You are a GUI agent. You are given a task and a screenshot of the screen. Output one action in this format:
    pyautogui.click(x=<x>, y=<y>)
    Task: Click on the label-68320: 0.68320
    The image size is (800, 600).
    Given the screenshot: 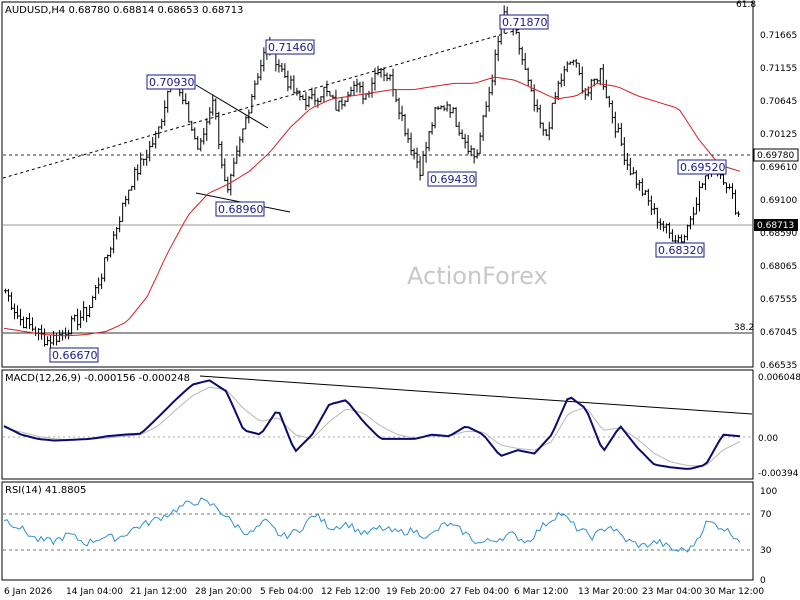 What is the action you would take?
    pyautogui.click(x=681, y=250)
    